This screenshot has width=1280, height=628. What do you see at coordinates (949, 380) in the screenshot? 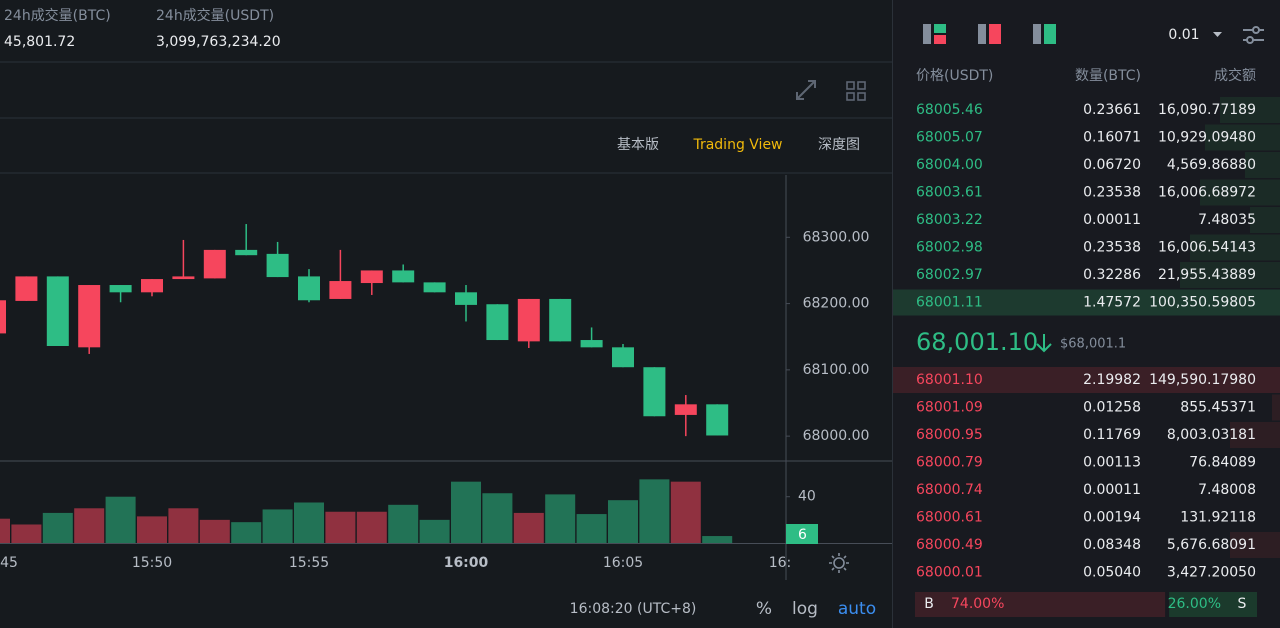
I see `book-price: 68001.10` at bounding box center [949, 380].